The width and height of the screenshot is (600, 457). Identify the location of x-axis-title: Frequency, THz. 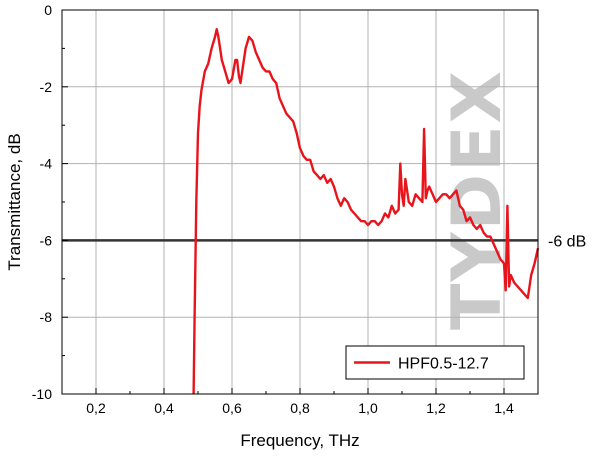
(299, 440).